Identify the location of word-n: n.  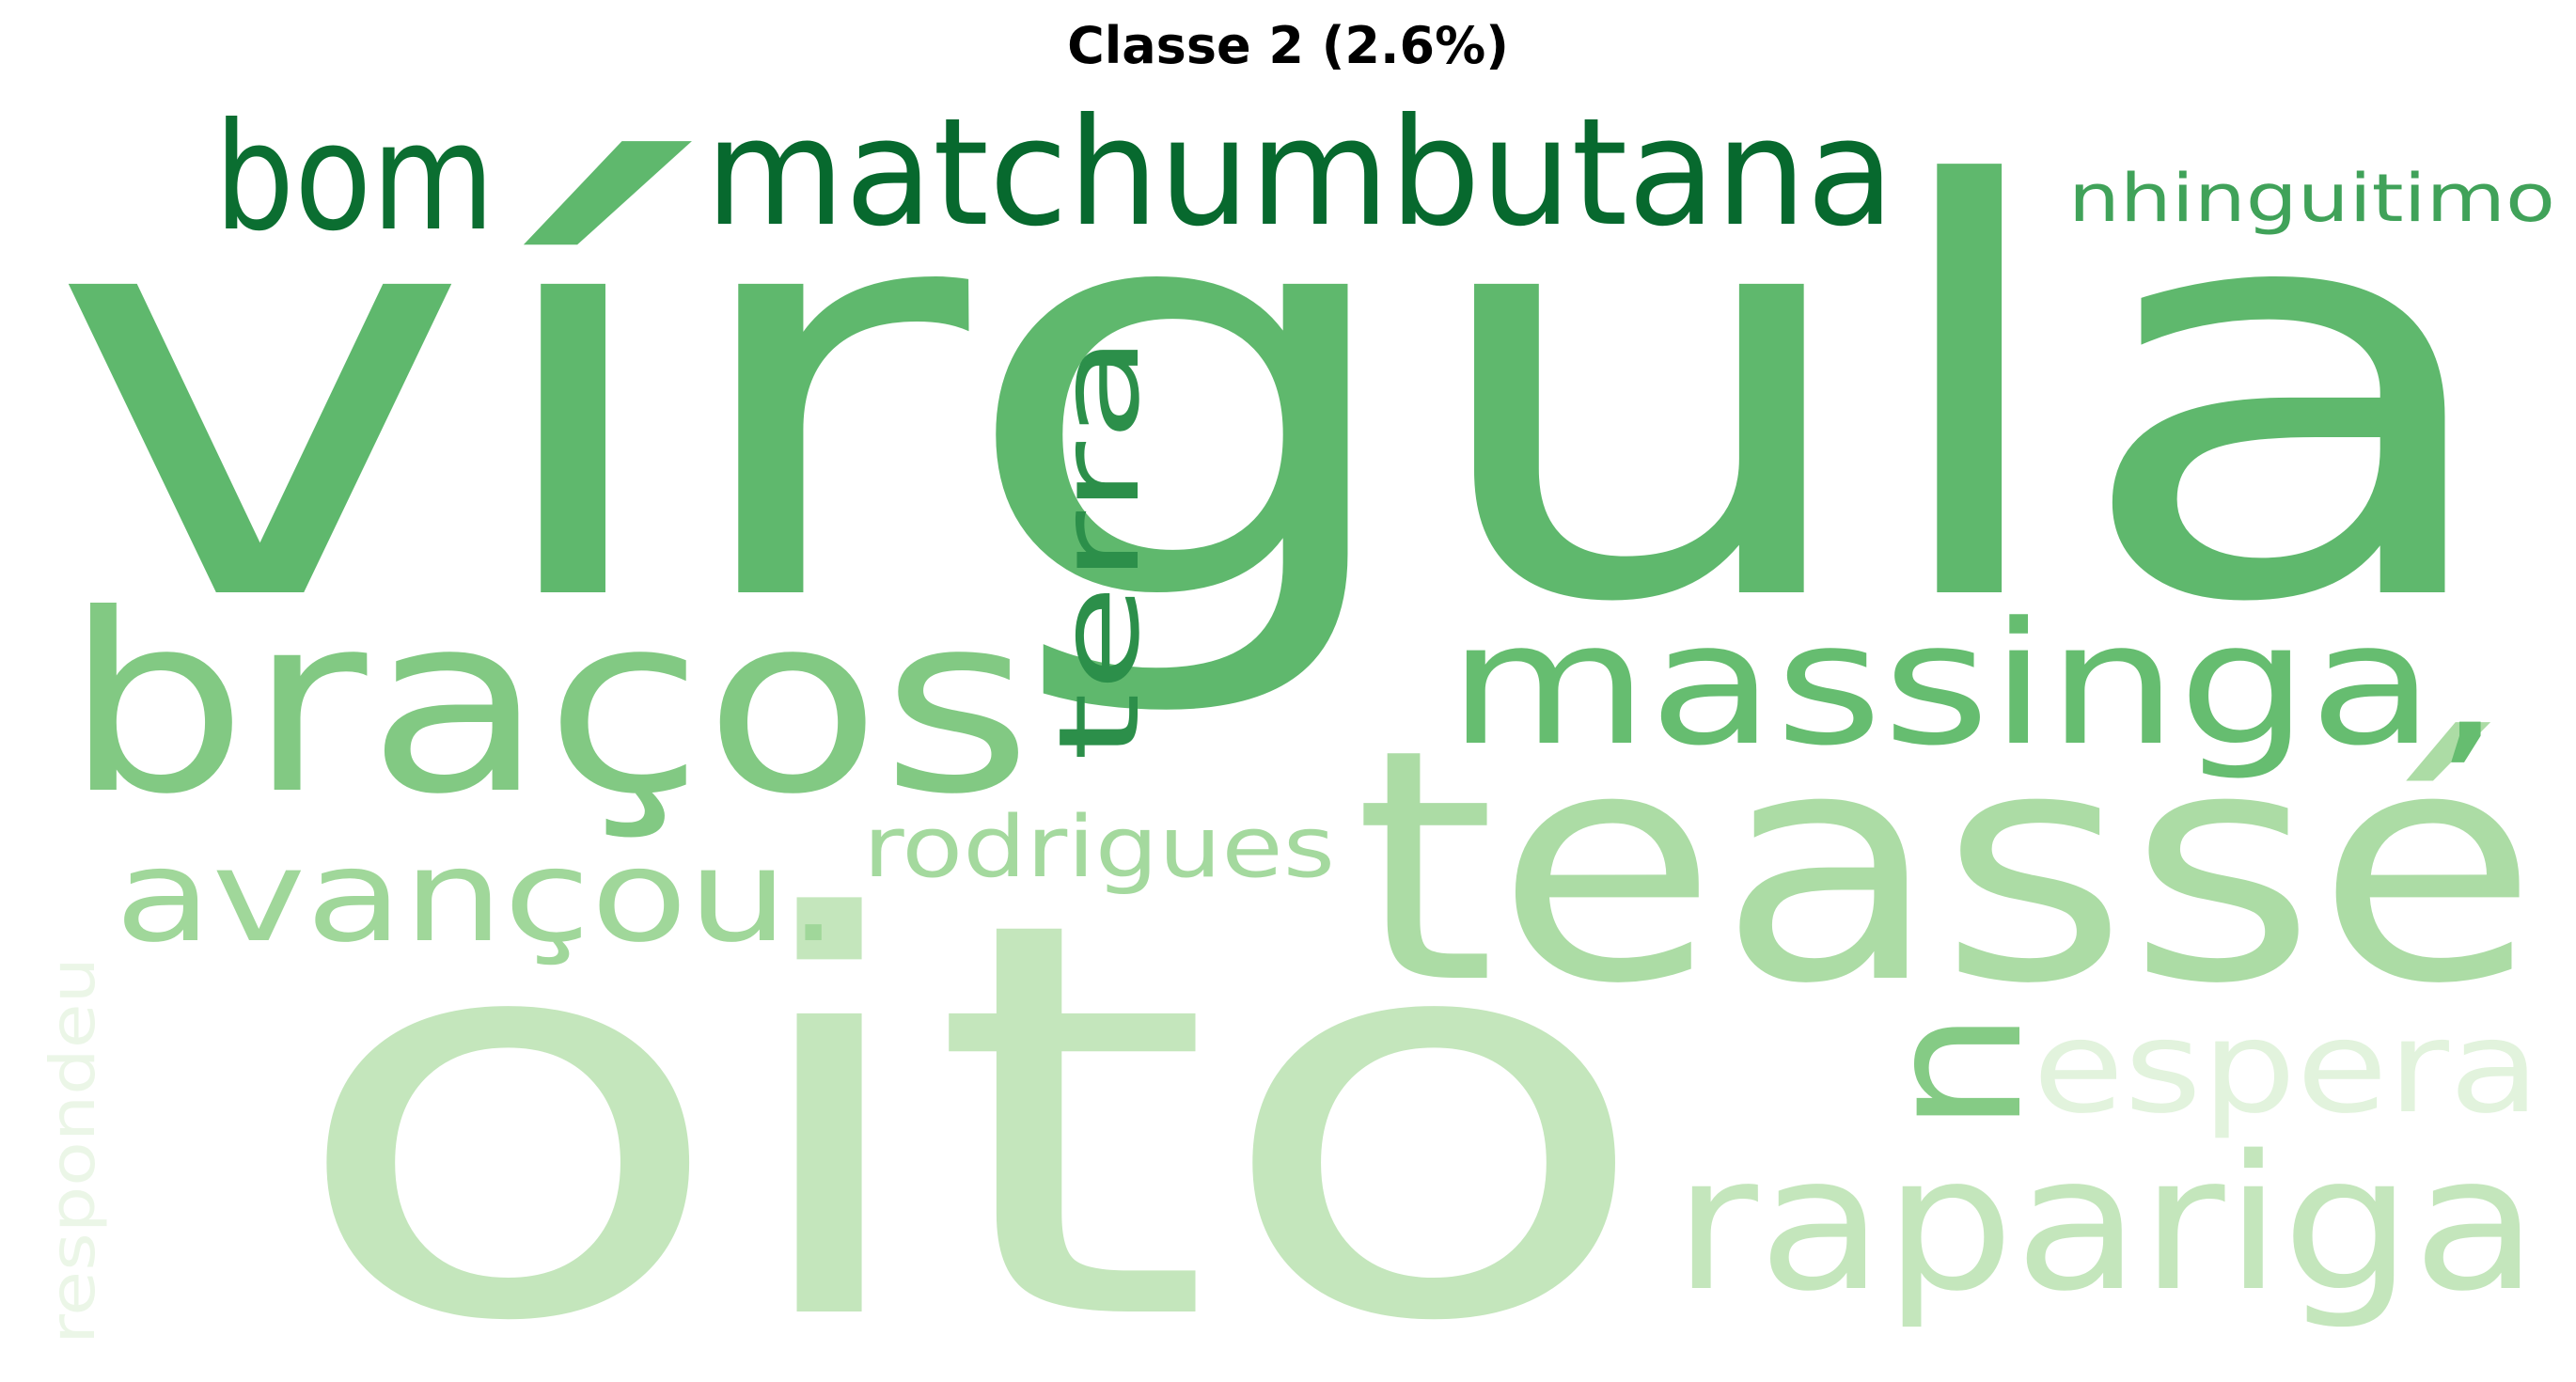
(1955, 1072).